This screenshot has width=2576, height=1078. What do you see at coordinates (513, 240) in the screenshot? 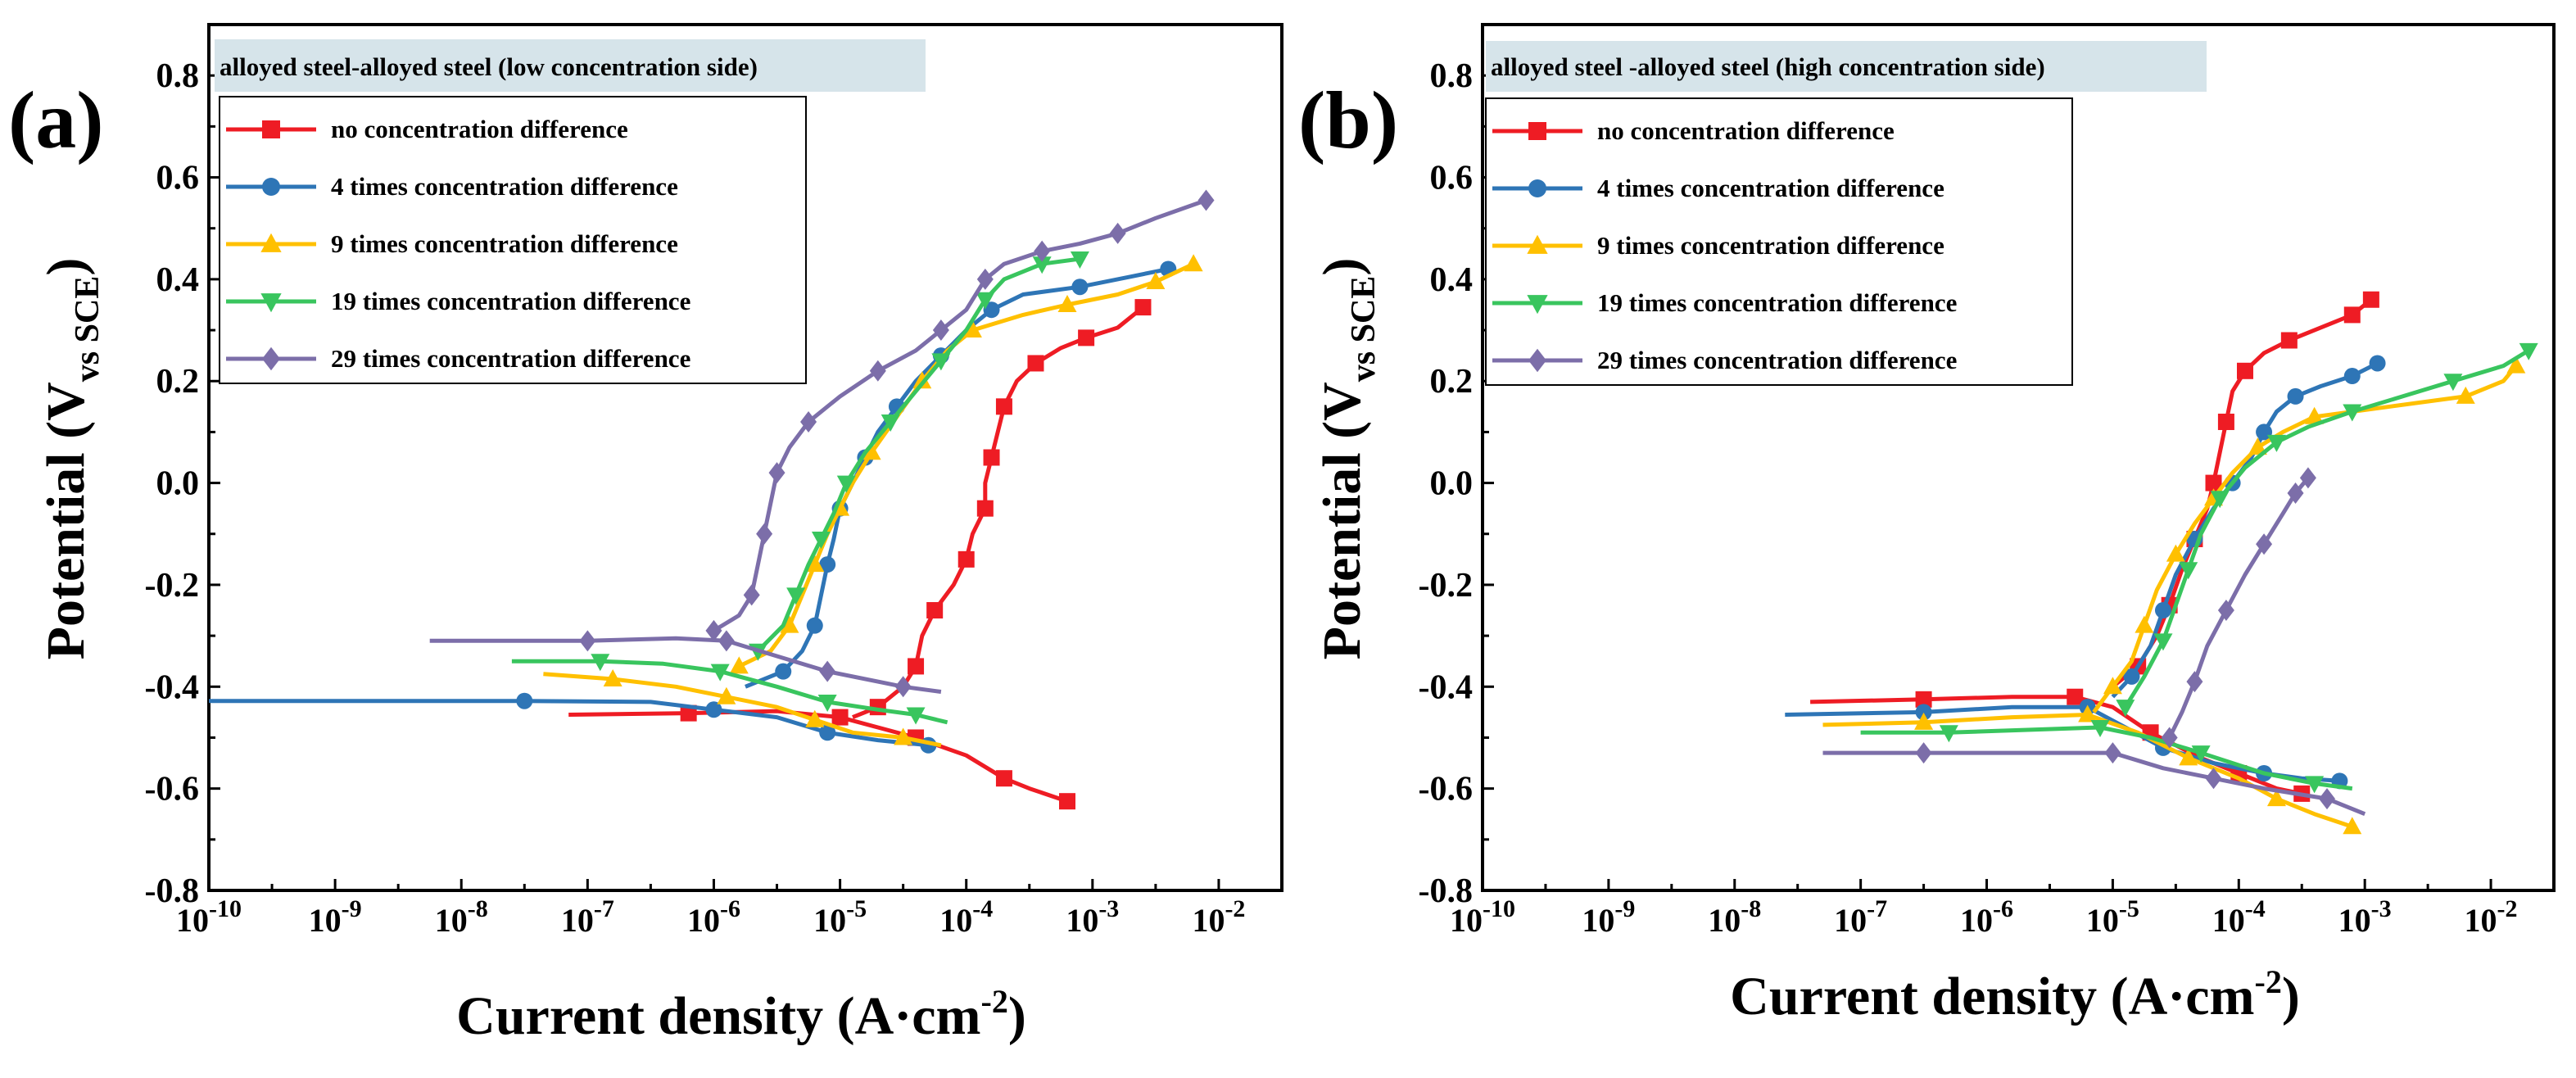
I see `legend-box-a` at bounding box center [513, 240].